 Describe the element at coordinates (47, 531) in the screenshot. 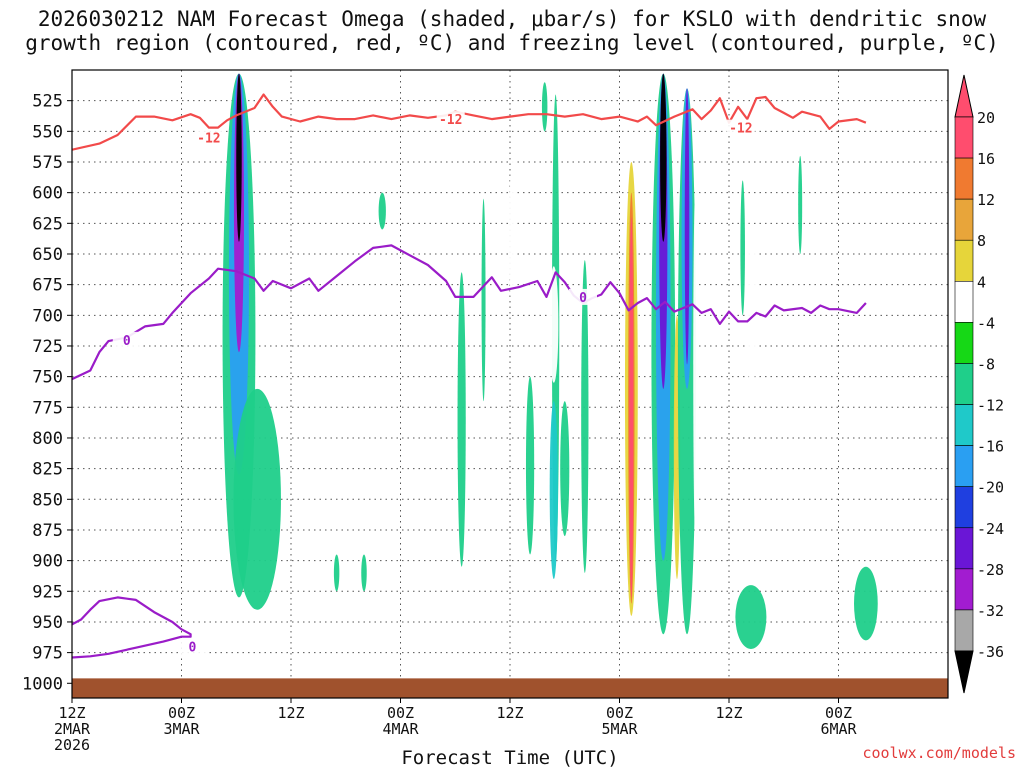

I see `y-tick-label: 875` at that location.